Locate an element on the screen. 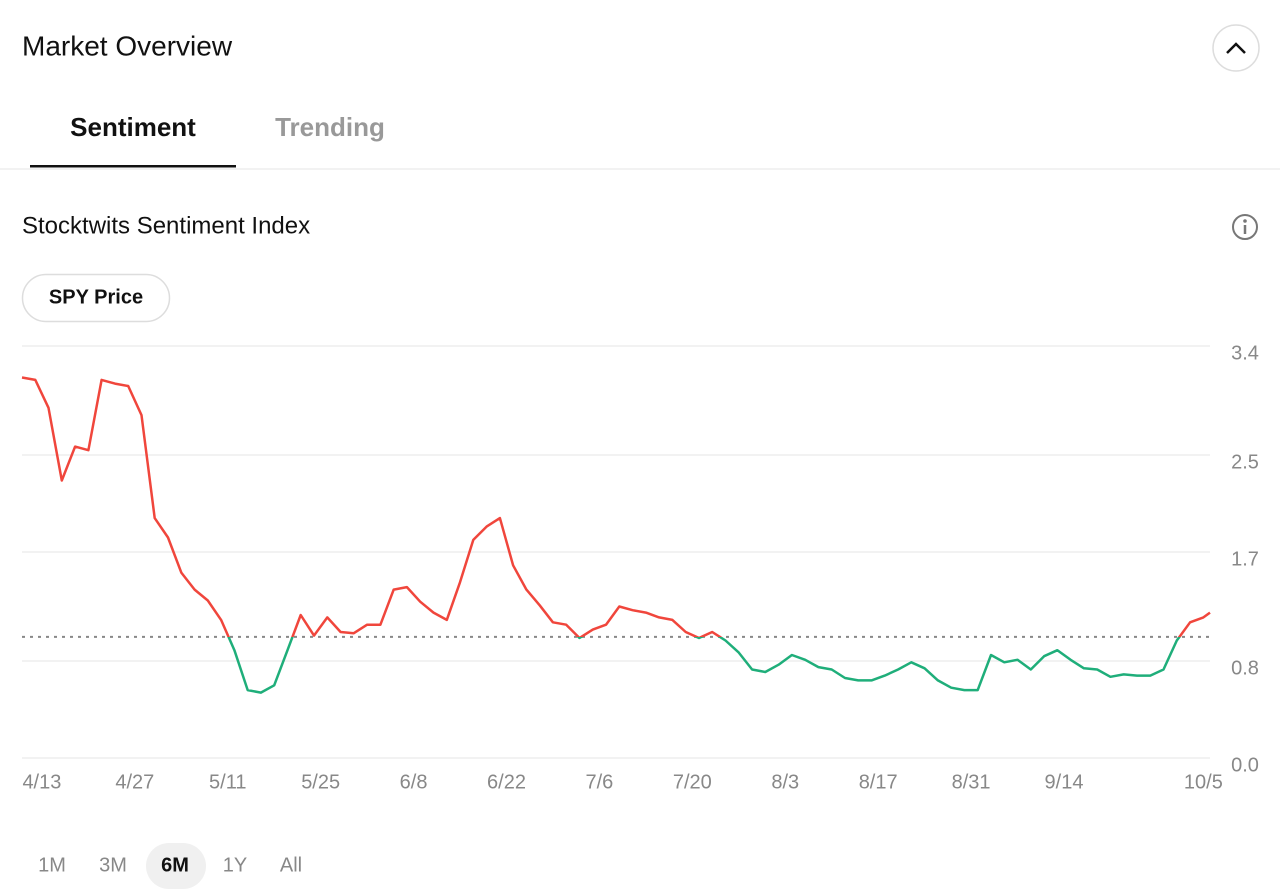 This screenshot has width=1280, height=894. range-button: All is located at coordinates (291, 865).